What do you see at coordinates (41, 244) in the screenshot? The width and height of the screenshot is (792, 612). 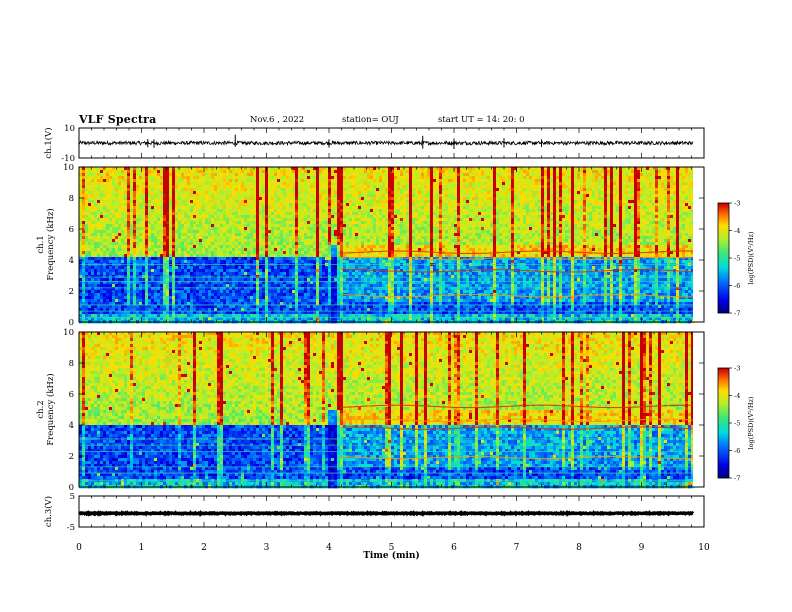 I see `channel-label: ch.1` at bounding box center [41, 244].